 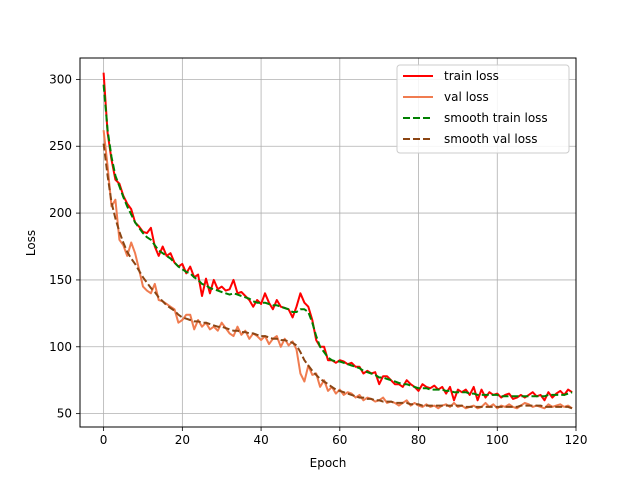 What do you see at coordinates (182, 440) in the screenshot?
I see `x-tick-label: 20` at bounding box center [182, 440].